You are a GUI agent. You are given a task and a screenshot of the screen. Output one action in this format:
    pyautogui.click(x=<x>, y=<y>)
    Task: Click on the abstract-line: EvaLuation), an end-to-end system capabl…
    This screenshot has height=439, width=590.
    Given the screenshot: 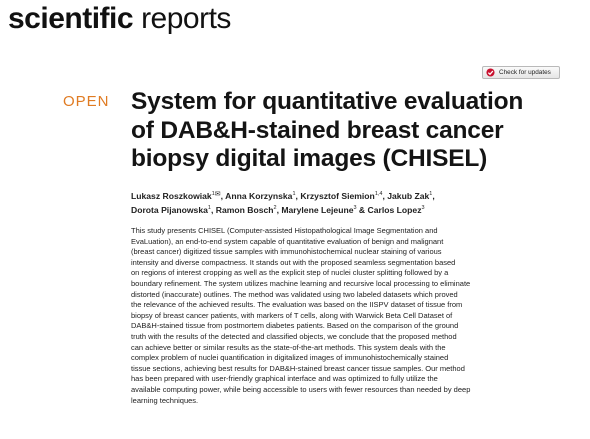 What is the action you would take?
    pyautogui.click(x=287, y=241)
    